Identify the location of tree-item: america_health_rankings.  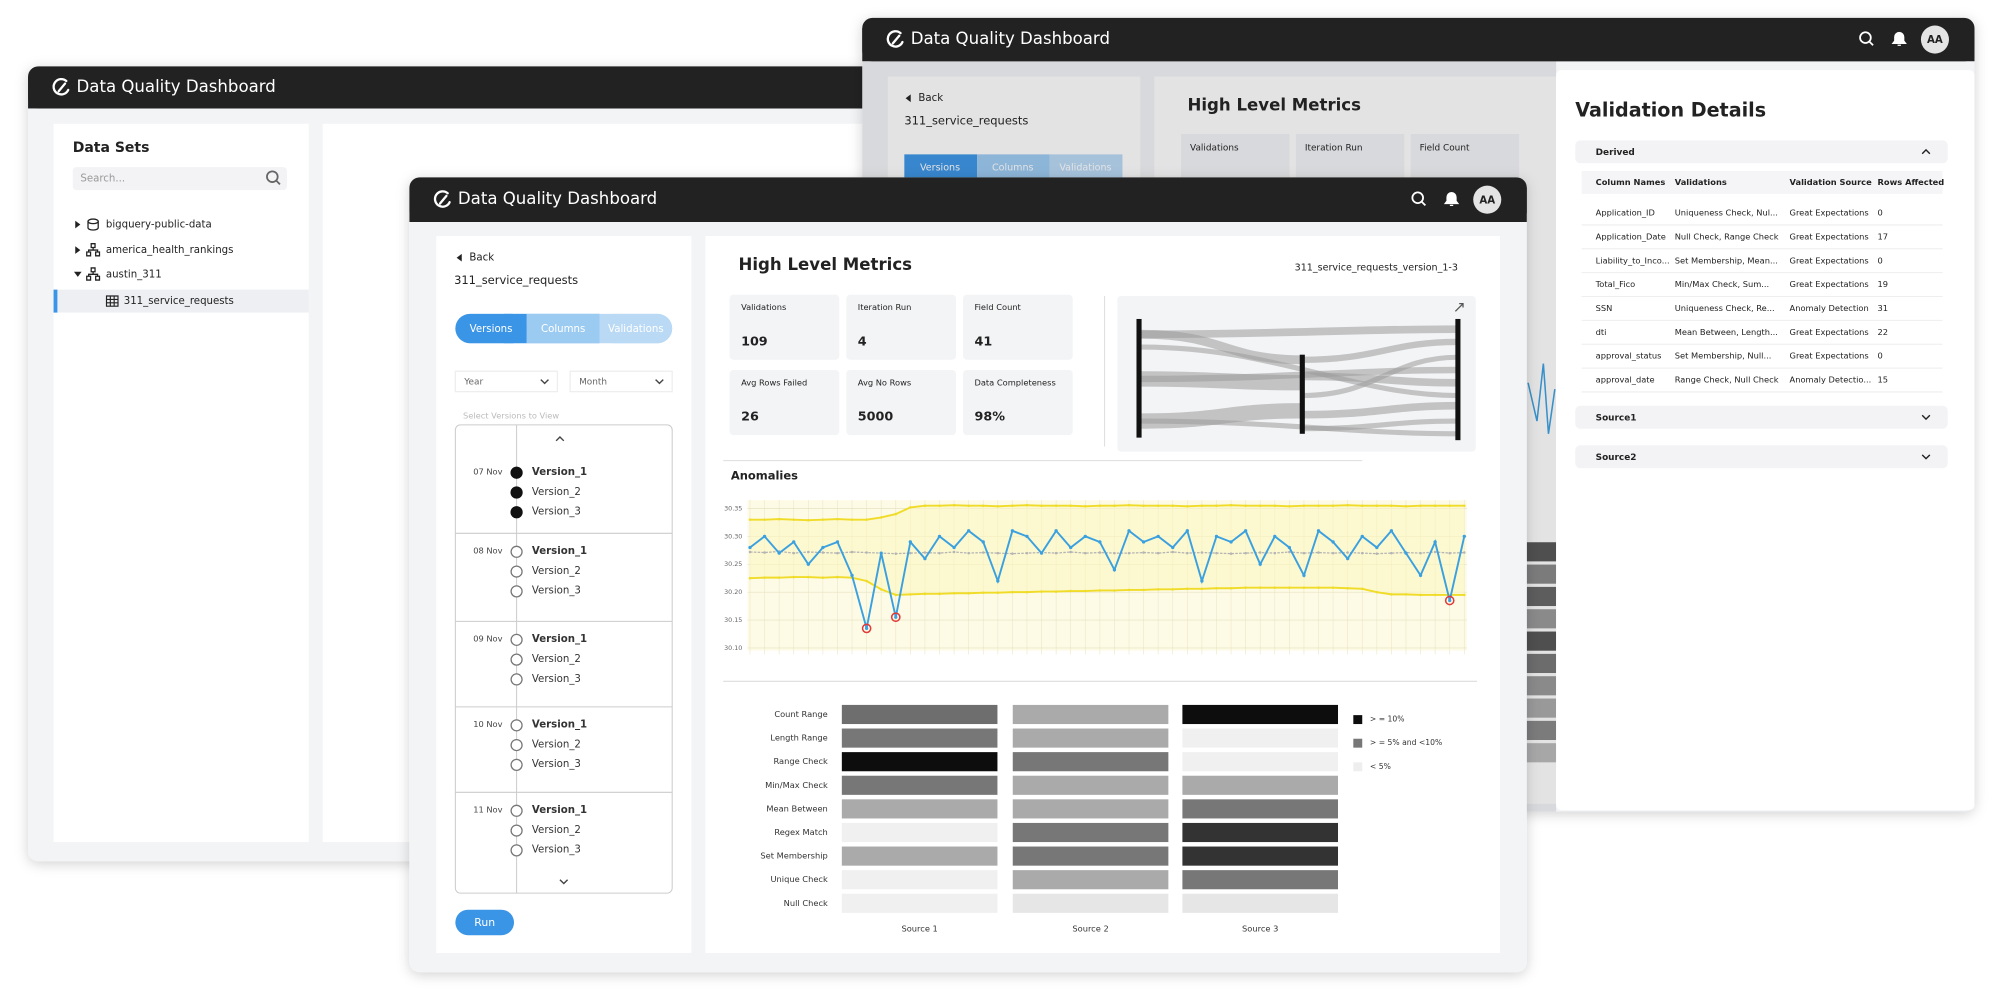
(170, 250).